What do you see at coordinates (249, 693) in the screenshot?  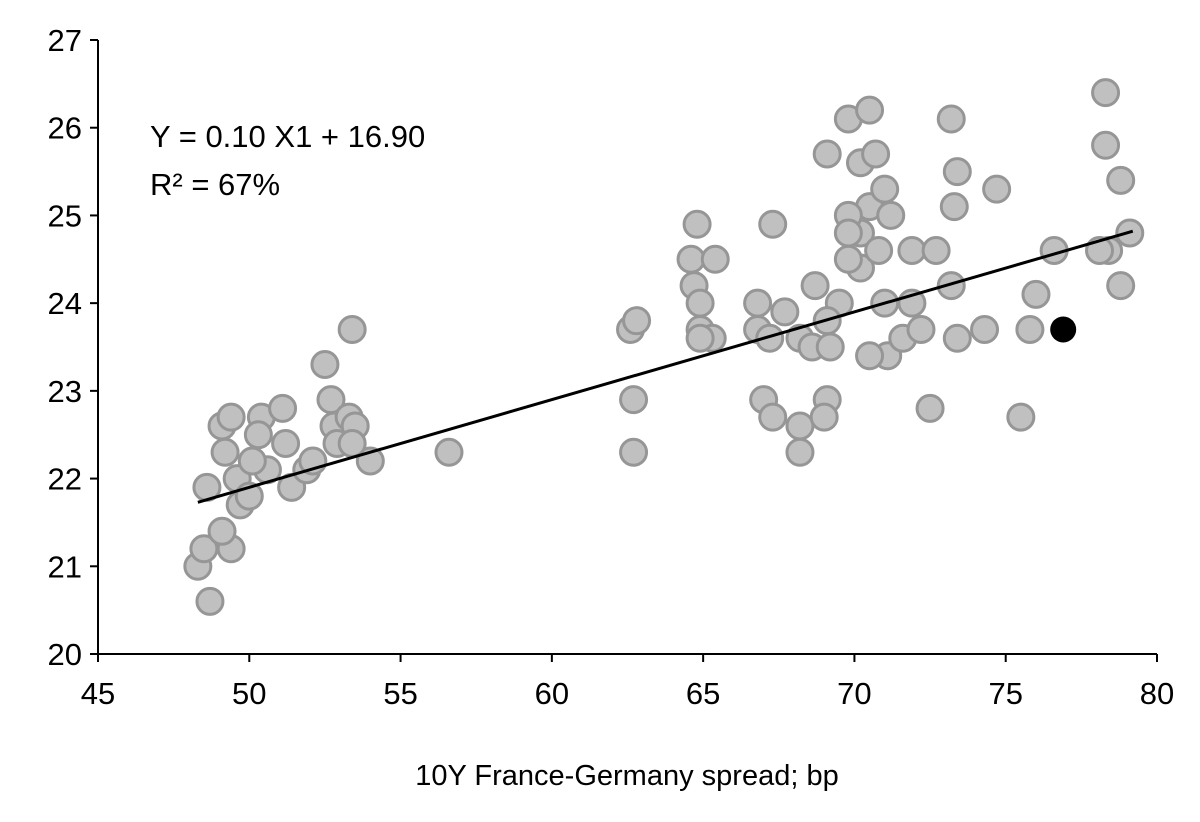 I see `x-tick-label: 50` at bounding box center [249, 693].